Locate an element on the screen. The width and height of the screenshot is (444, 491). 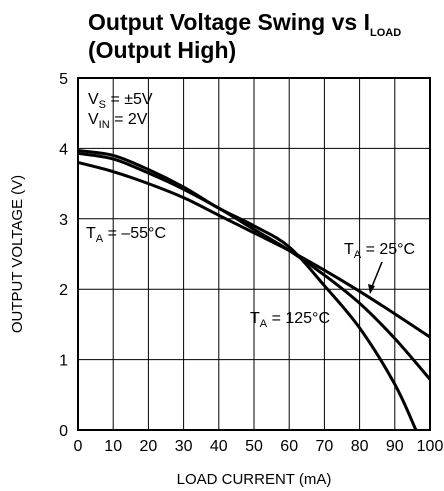
chart-title-main: Output Voltage Swing vs I is located at coordinates (229, 22).